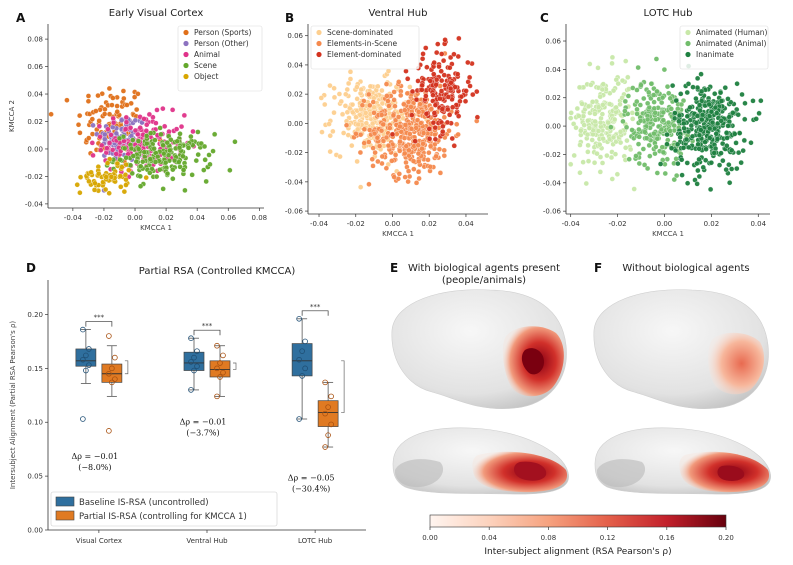 The width and height of the screenshot is (793, 565). Describe the element at coordinates (549, 538) in the screenshot. I see `colorbar-tick-label: 0.08` at that location.